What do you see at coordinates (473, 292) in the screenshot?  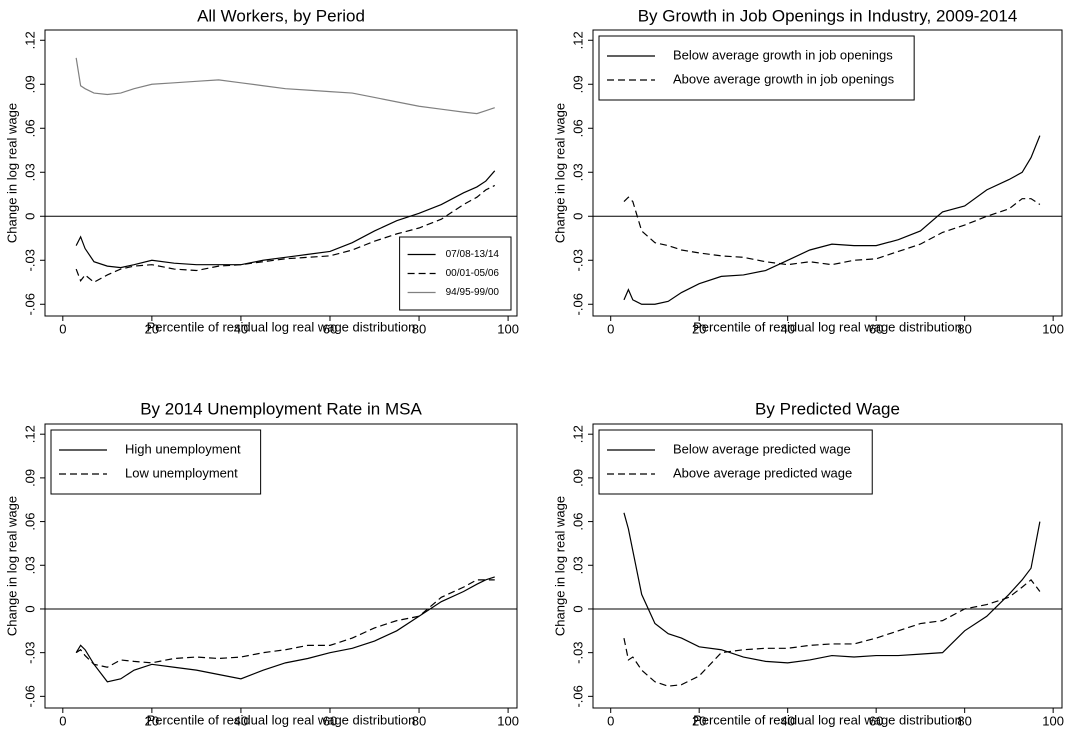 I see `legend-label: 94/95-99/00` at bounding box center [473, 292].